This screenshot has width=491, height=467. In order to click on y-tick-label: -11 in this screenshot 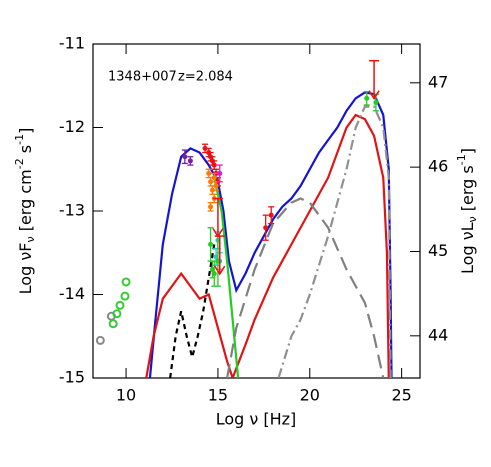, I will do `click(72, 43)`.